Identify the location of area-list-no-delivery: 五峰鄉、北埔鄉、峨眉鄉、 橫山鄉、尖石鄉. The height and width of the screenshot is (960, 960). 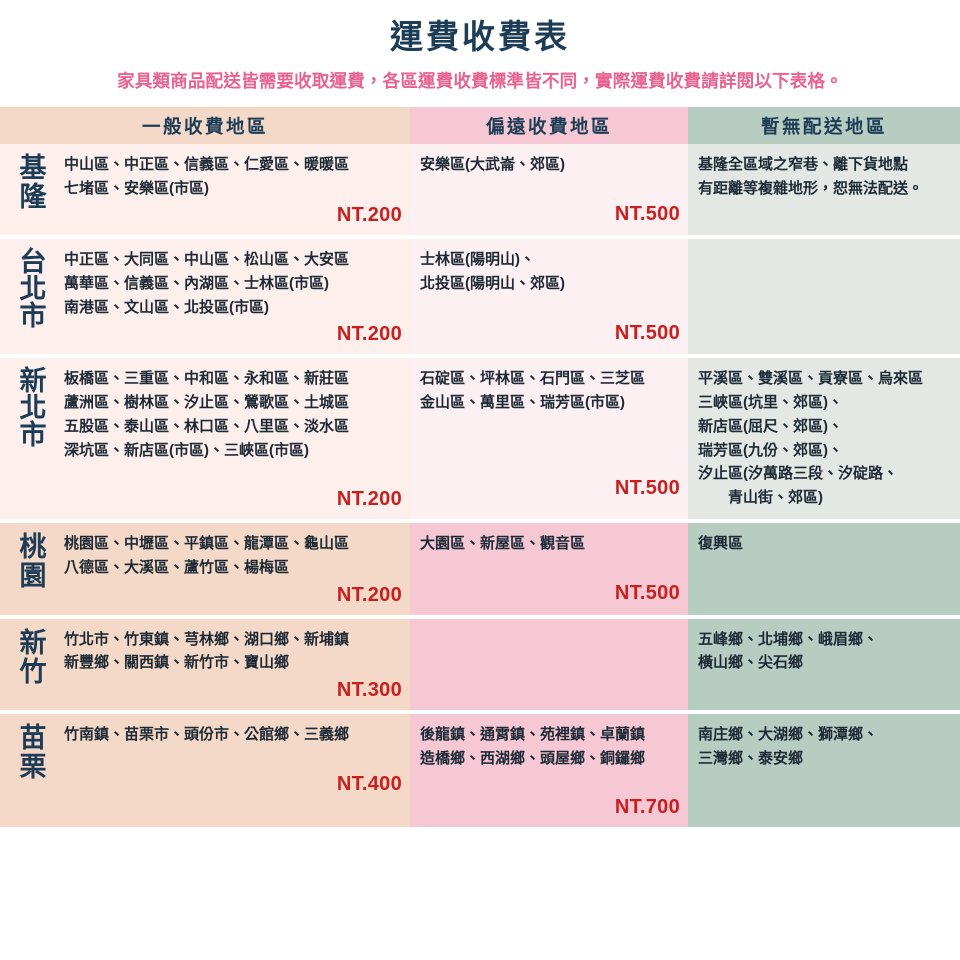
(788, 651).